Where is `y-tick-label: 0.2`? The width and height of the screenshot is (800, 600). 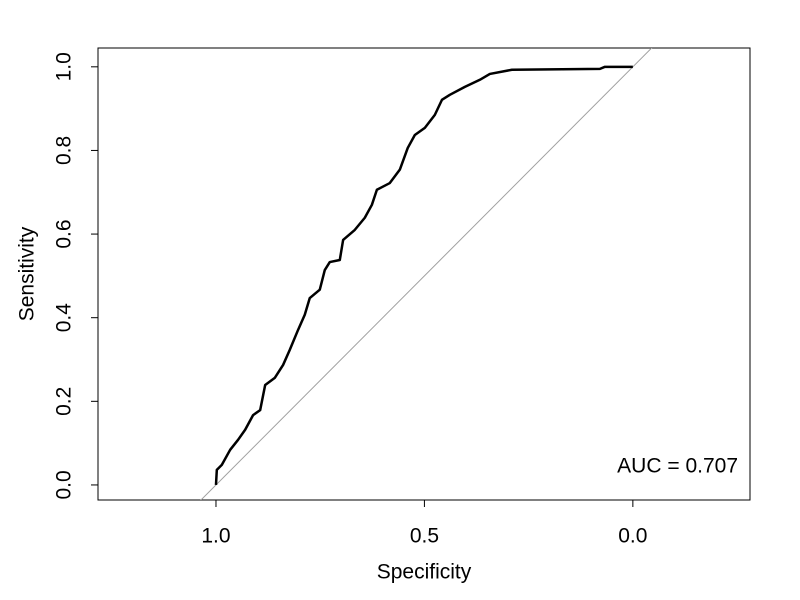 y-tick-label: 0.2 is located at coordinates (64, 401).